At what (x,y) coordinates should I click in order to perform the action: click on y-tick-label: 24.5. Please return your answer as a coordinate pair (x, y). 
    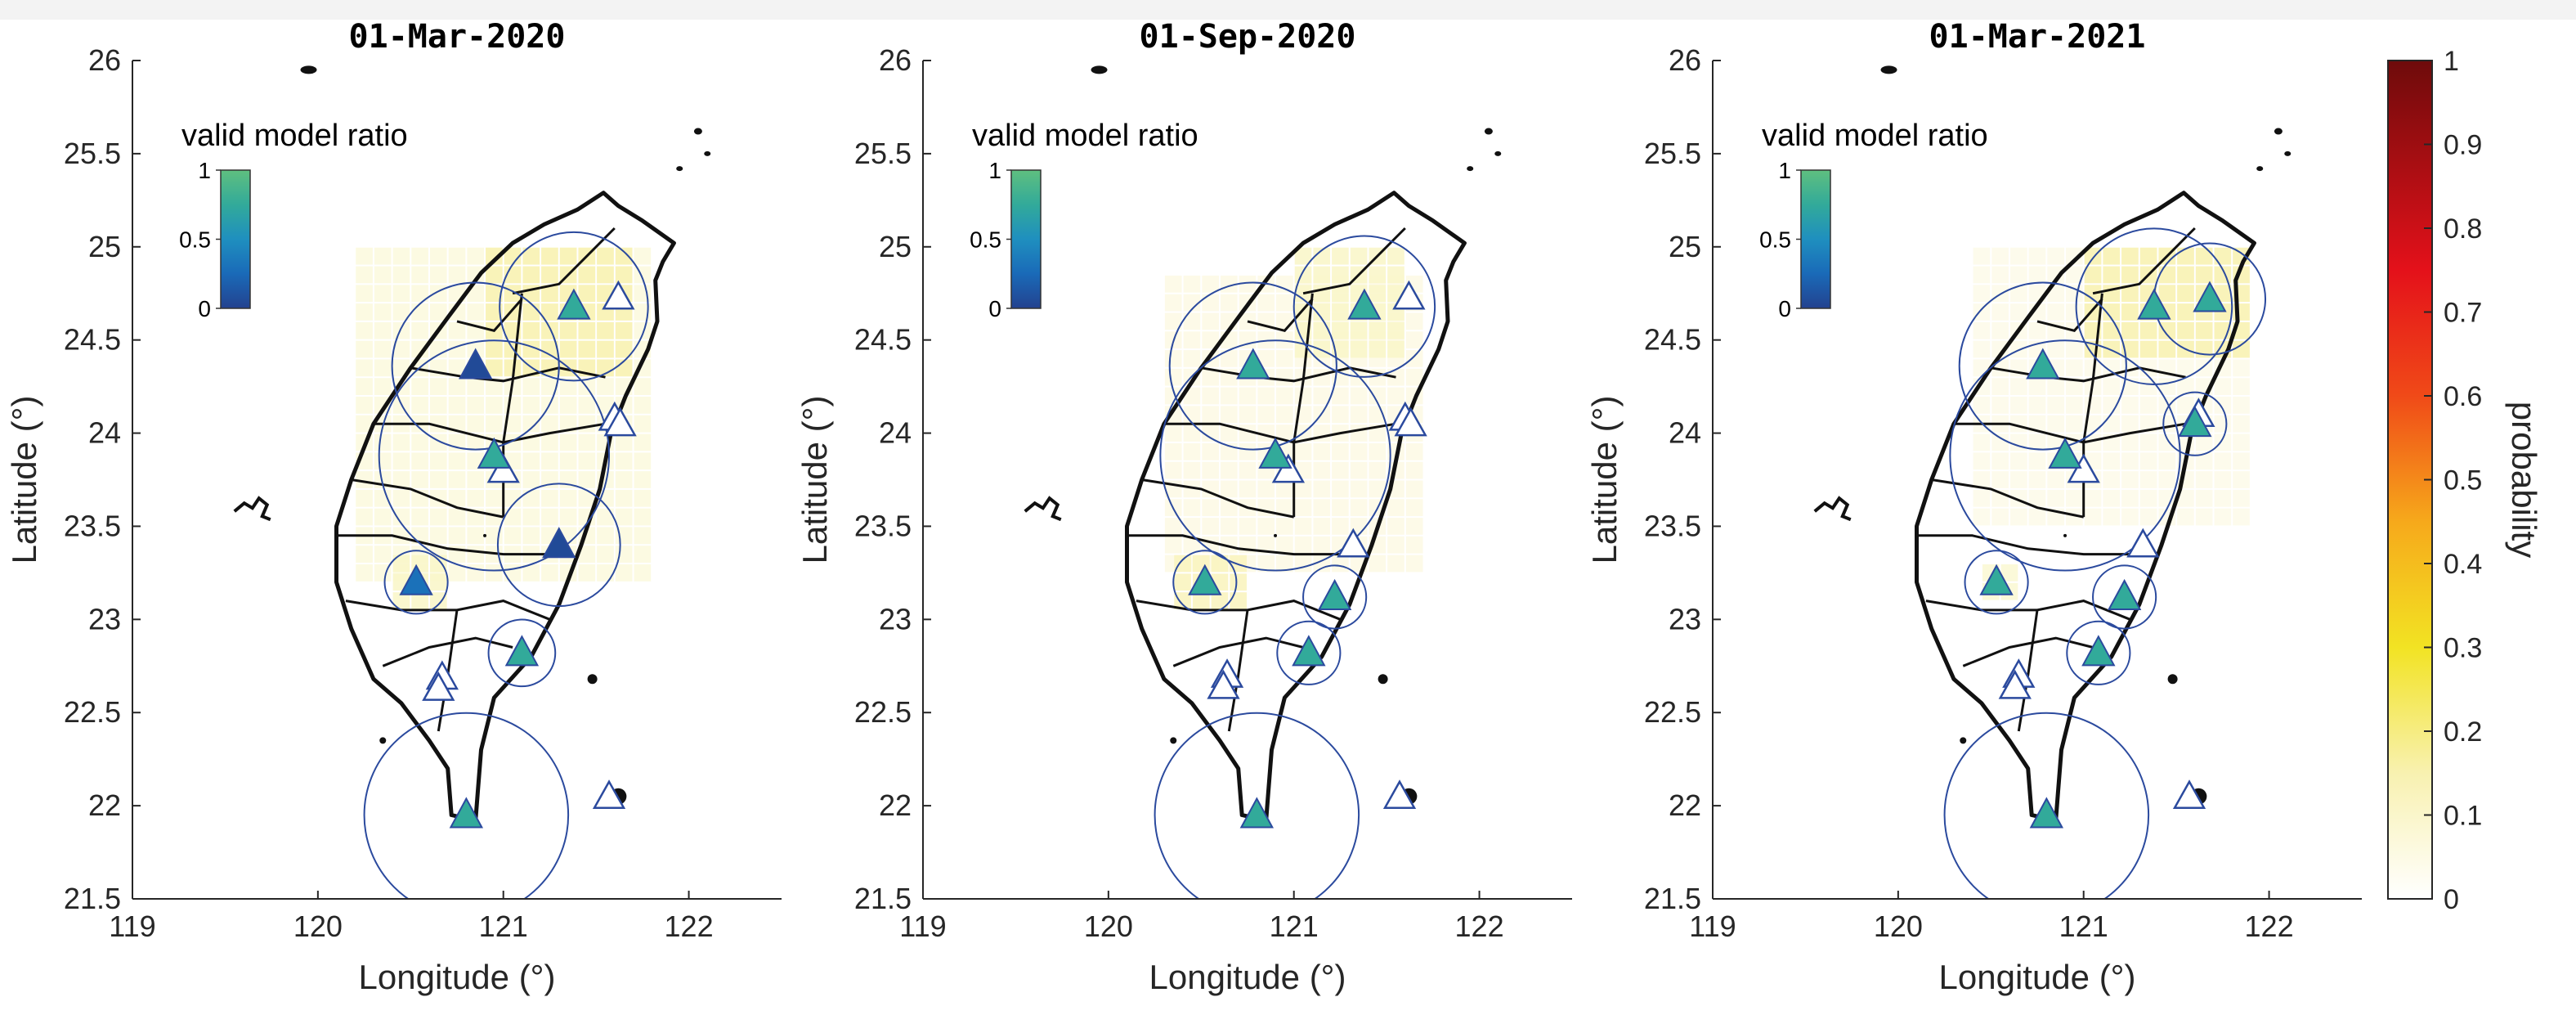
    Looking at the image, I should click on (92, 340).